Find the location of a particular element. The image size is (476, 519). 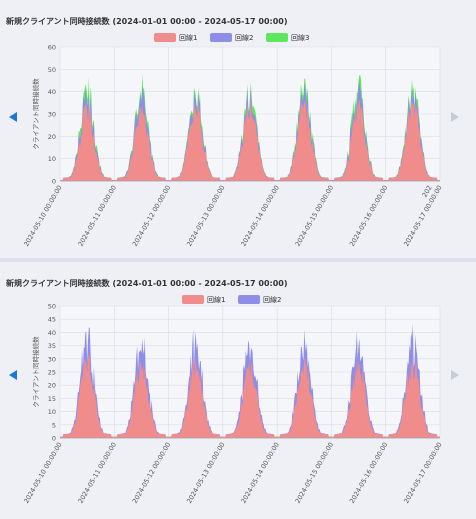

y-tick-label: 5 is located at coordinates (54, 425).